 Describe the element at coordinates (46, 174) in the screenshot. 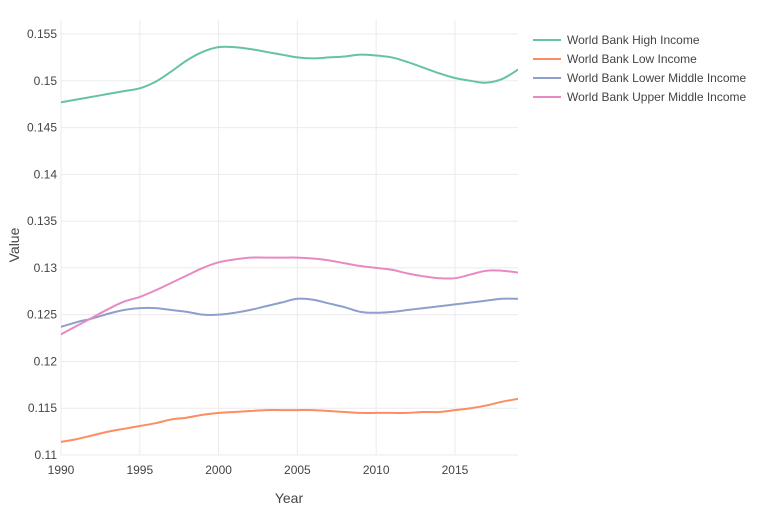

I see `y-tick-label: 0.14` at that location.